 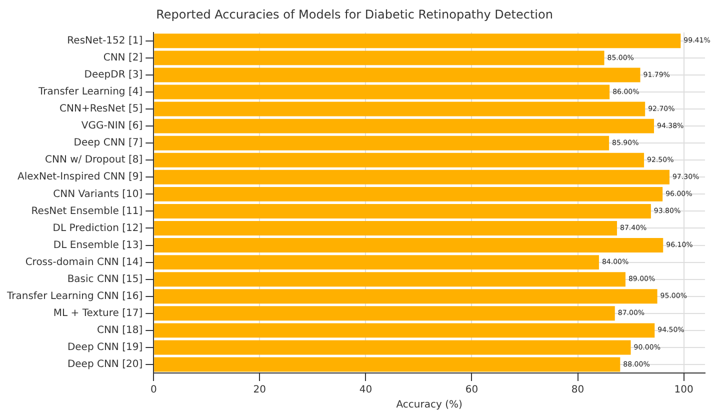 I want to click on y-tick-label: AlexNet-Inspired CNN [9], so click(x=80, y=177).